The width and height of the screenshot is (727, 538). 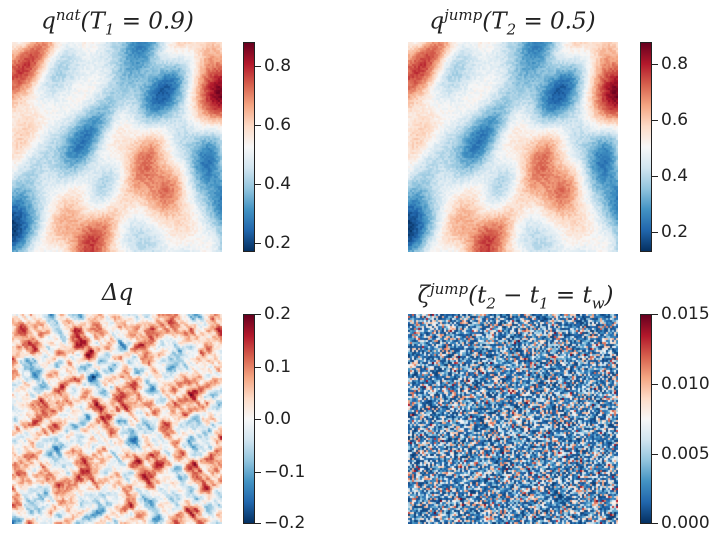 What do you see at coordinates (117, 147) in the screenshot?
I see `heatmap-q-nat` at bounding box center [117, 147].